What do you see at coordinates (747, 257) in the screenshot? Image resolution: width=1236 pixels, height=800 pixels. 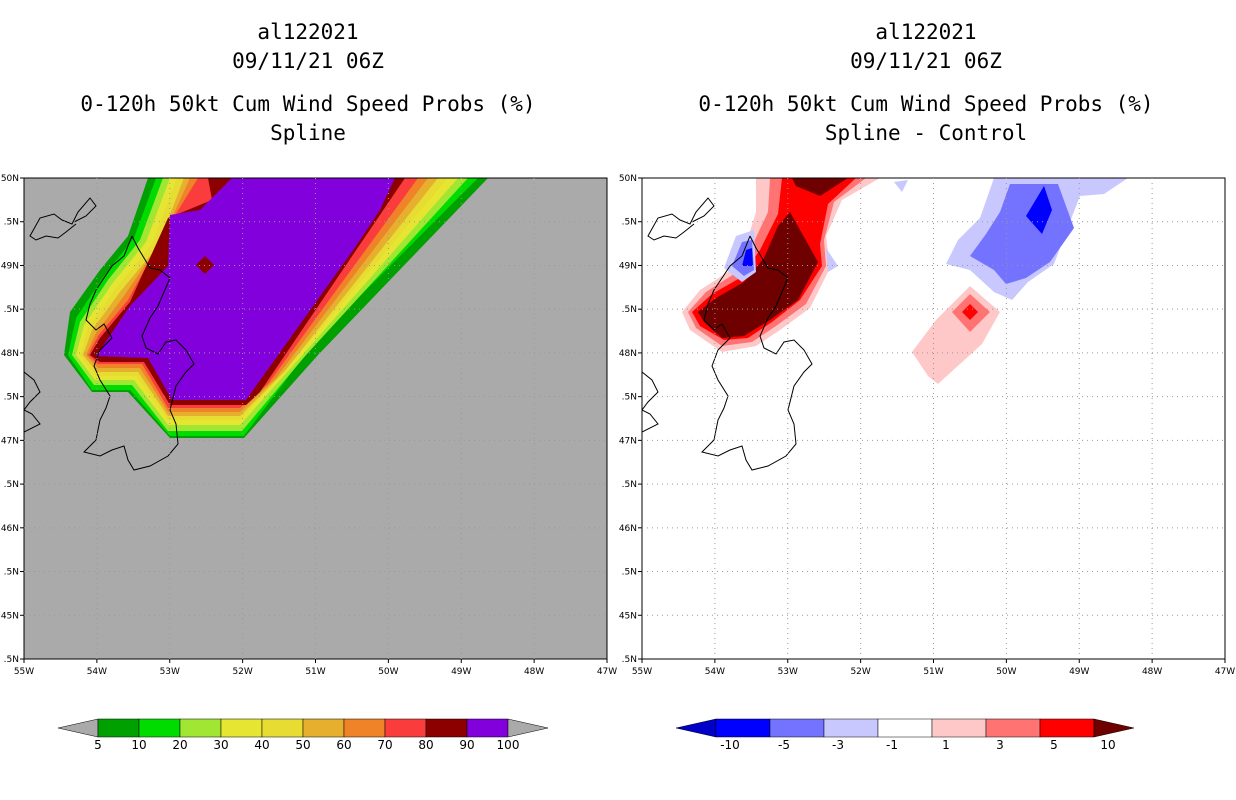 I see `diff-neg-blob-core` at bounding box center [747, 257].